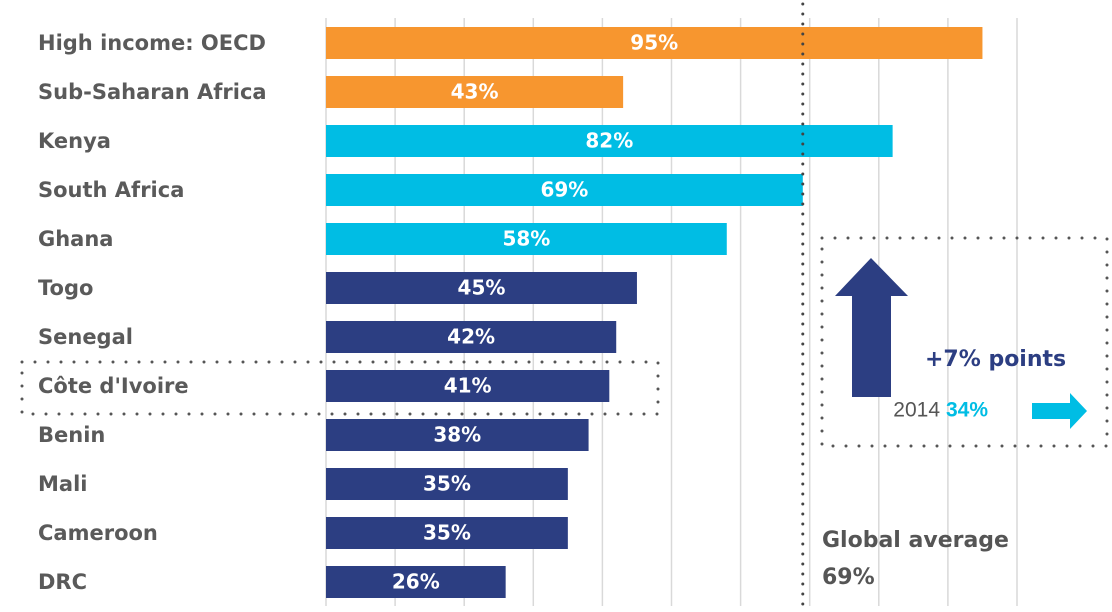 The width and height of the screenshot is (1112, 612). I want to click on up-arrow, so click(871, 327).